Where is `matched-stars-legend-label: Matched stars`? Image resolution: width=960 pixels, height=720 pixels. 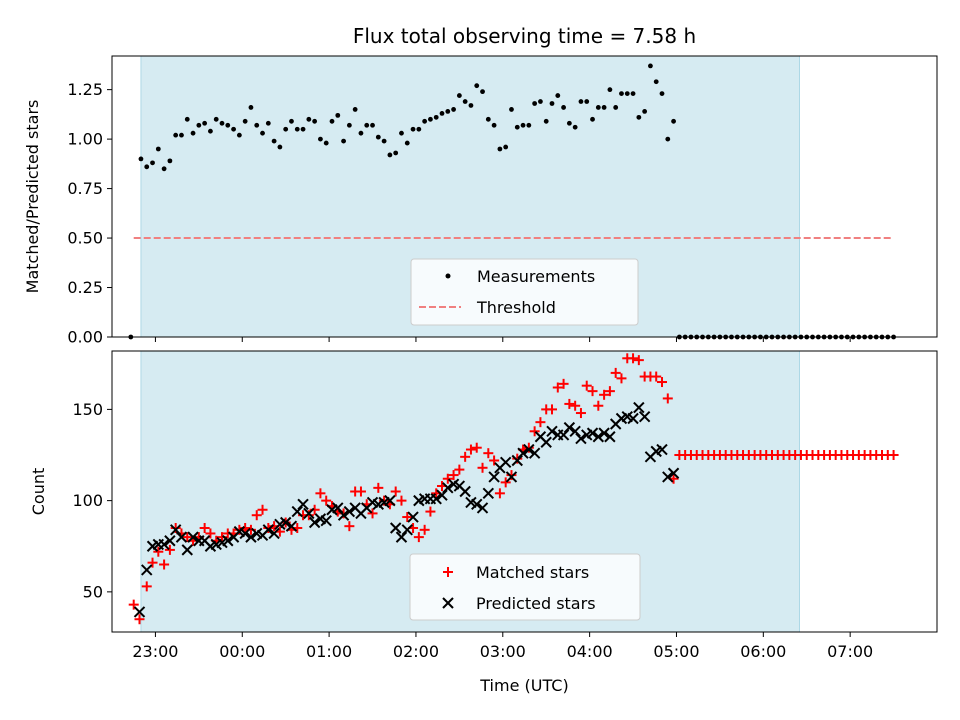 matched-stars-legend-label: Matched stars is located at coordinates (532, 572).